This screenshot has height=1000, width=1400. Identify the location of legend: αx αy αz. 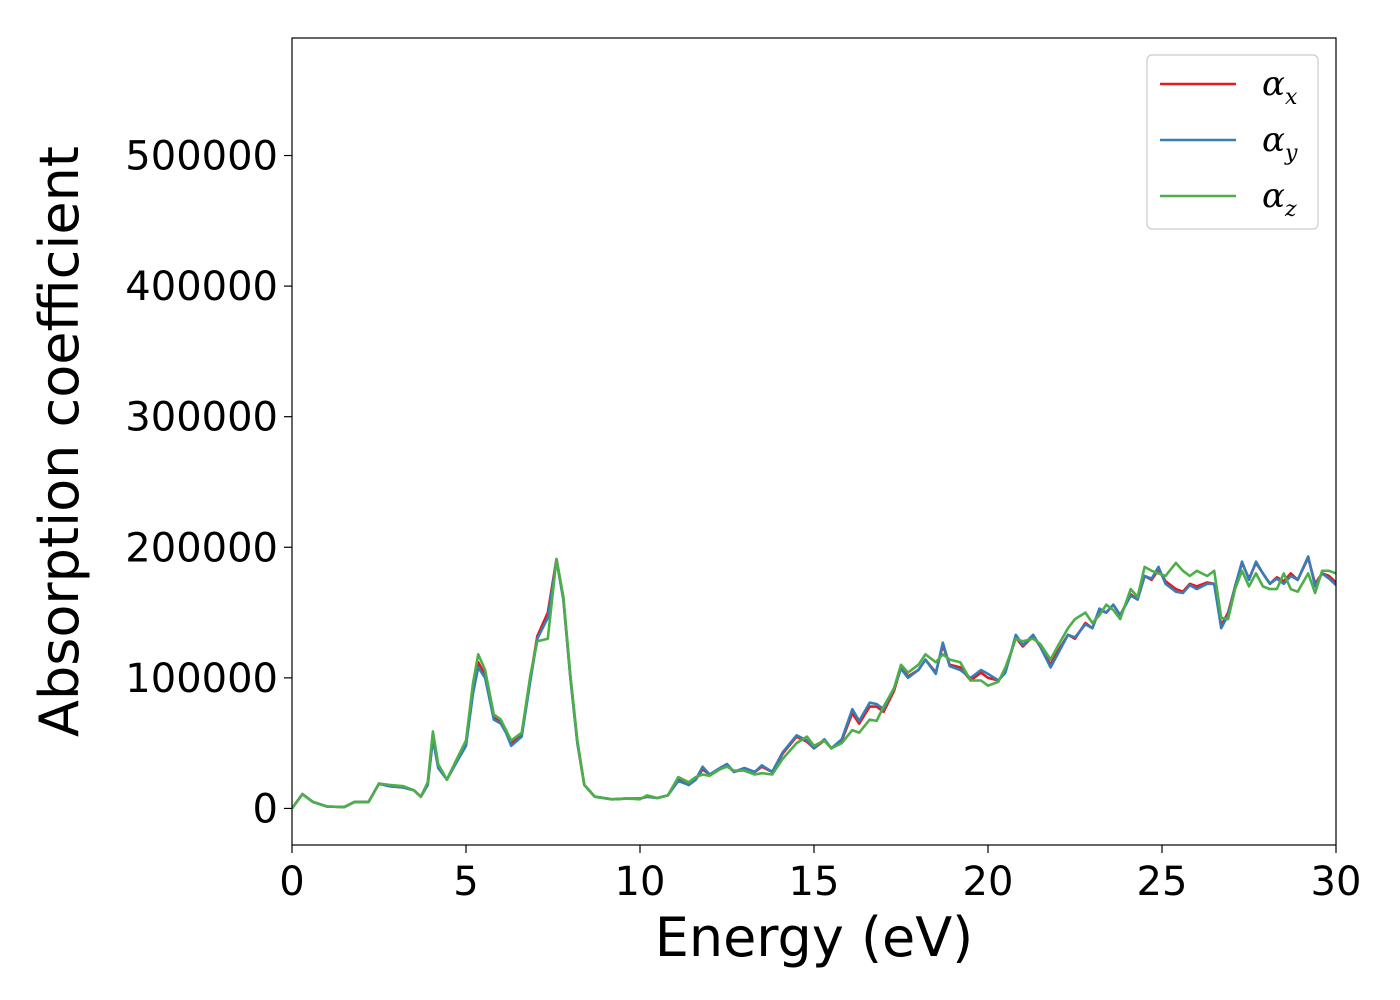
(1232, 142).